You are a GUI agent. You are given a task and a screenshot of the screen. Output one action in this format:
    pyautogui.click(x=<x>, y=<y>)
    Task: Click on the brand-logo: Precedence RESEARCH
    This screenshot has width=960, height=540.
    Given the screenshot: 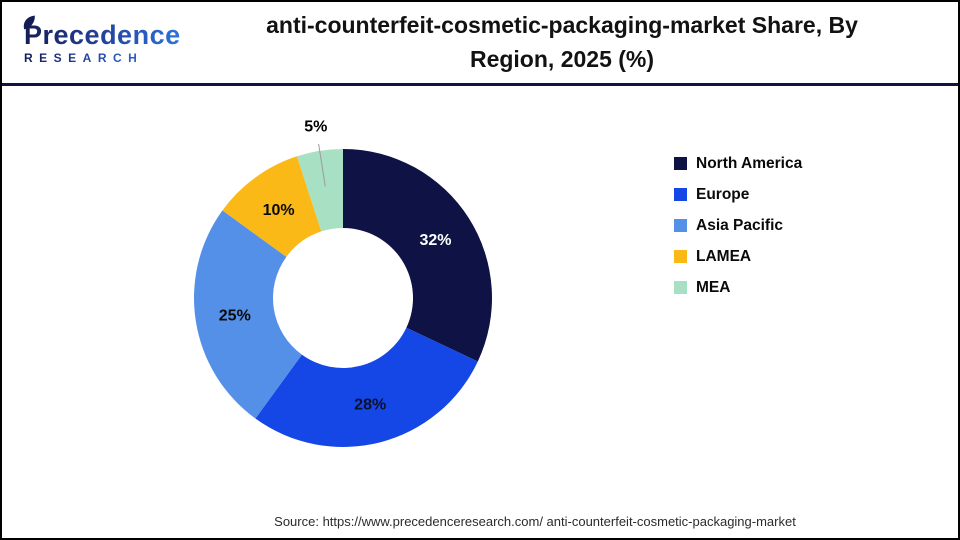 What is the action you would take?
    pyautogui.click(x=97, y=39)
    